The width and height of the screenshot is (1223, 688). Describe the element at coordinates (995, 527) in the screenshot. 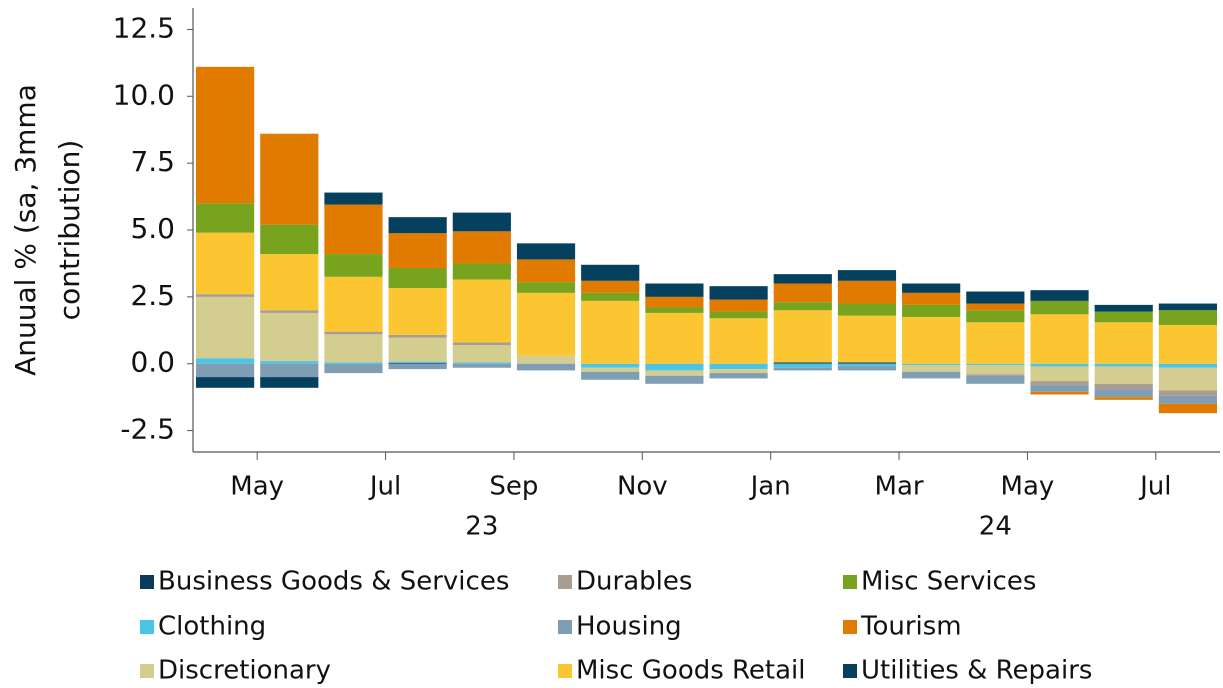

I see `year-label: 24` at that location.